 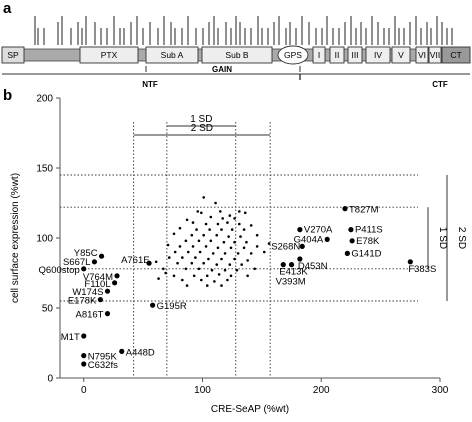 I want to click on y-axis-label: cell surface expression (%wt), so click(x=15, y=238).